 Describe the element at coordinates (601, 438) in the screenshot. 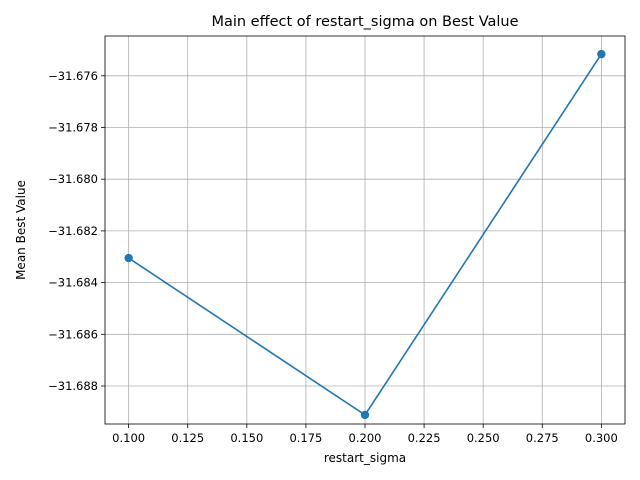

I see `x-tick-label: 0.300` at that location.